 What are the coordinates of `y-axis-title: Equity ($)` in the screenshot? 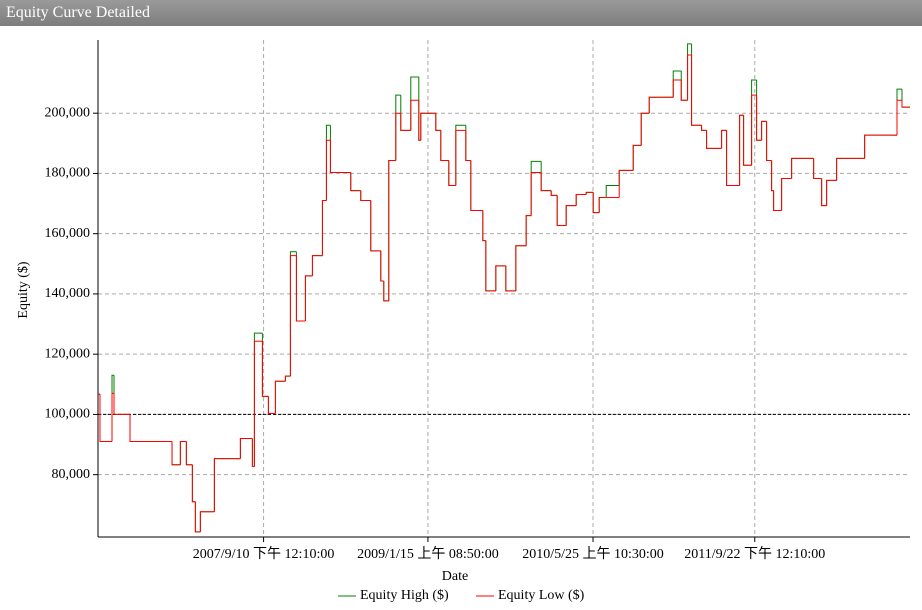 It's located at (23, 289).